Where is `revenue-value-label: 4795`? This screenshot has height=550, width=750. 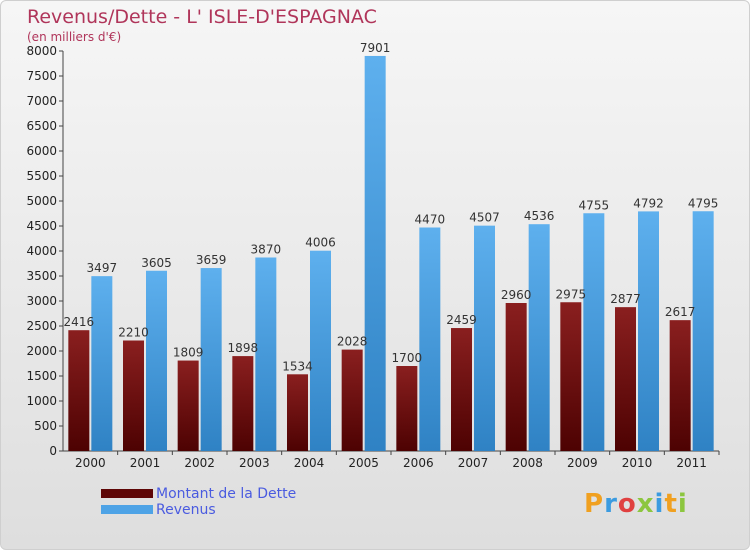 revenue-value-label: 4795 is located at coordinates (703, 203).